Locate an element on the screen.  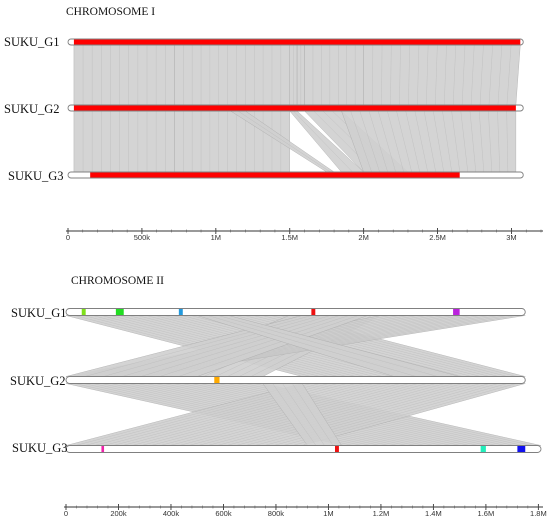
scale-axis: 0 500k 1M 1.5M 2M 2.5M 3M is located at coordinates (304, 235).